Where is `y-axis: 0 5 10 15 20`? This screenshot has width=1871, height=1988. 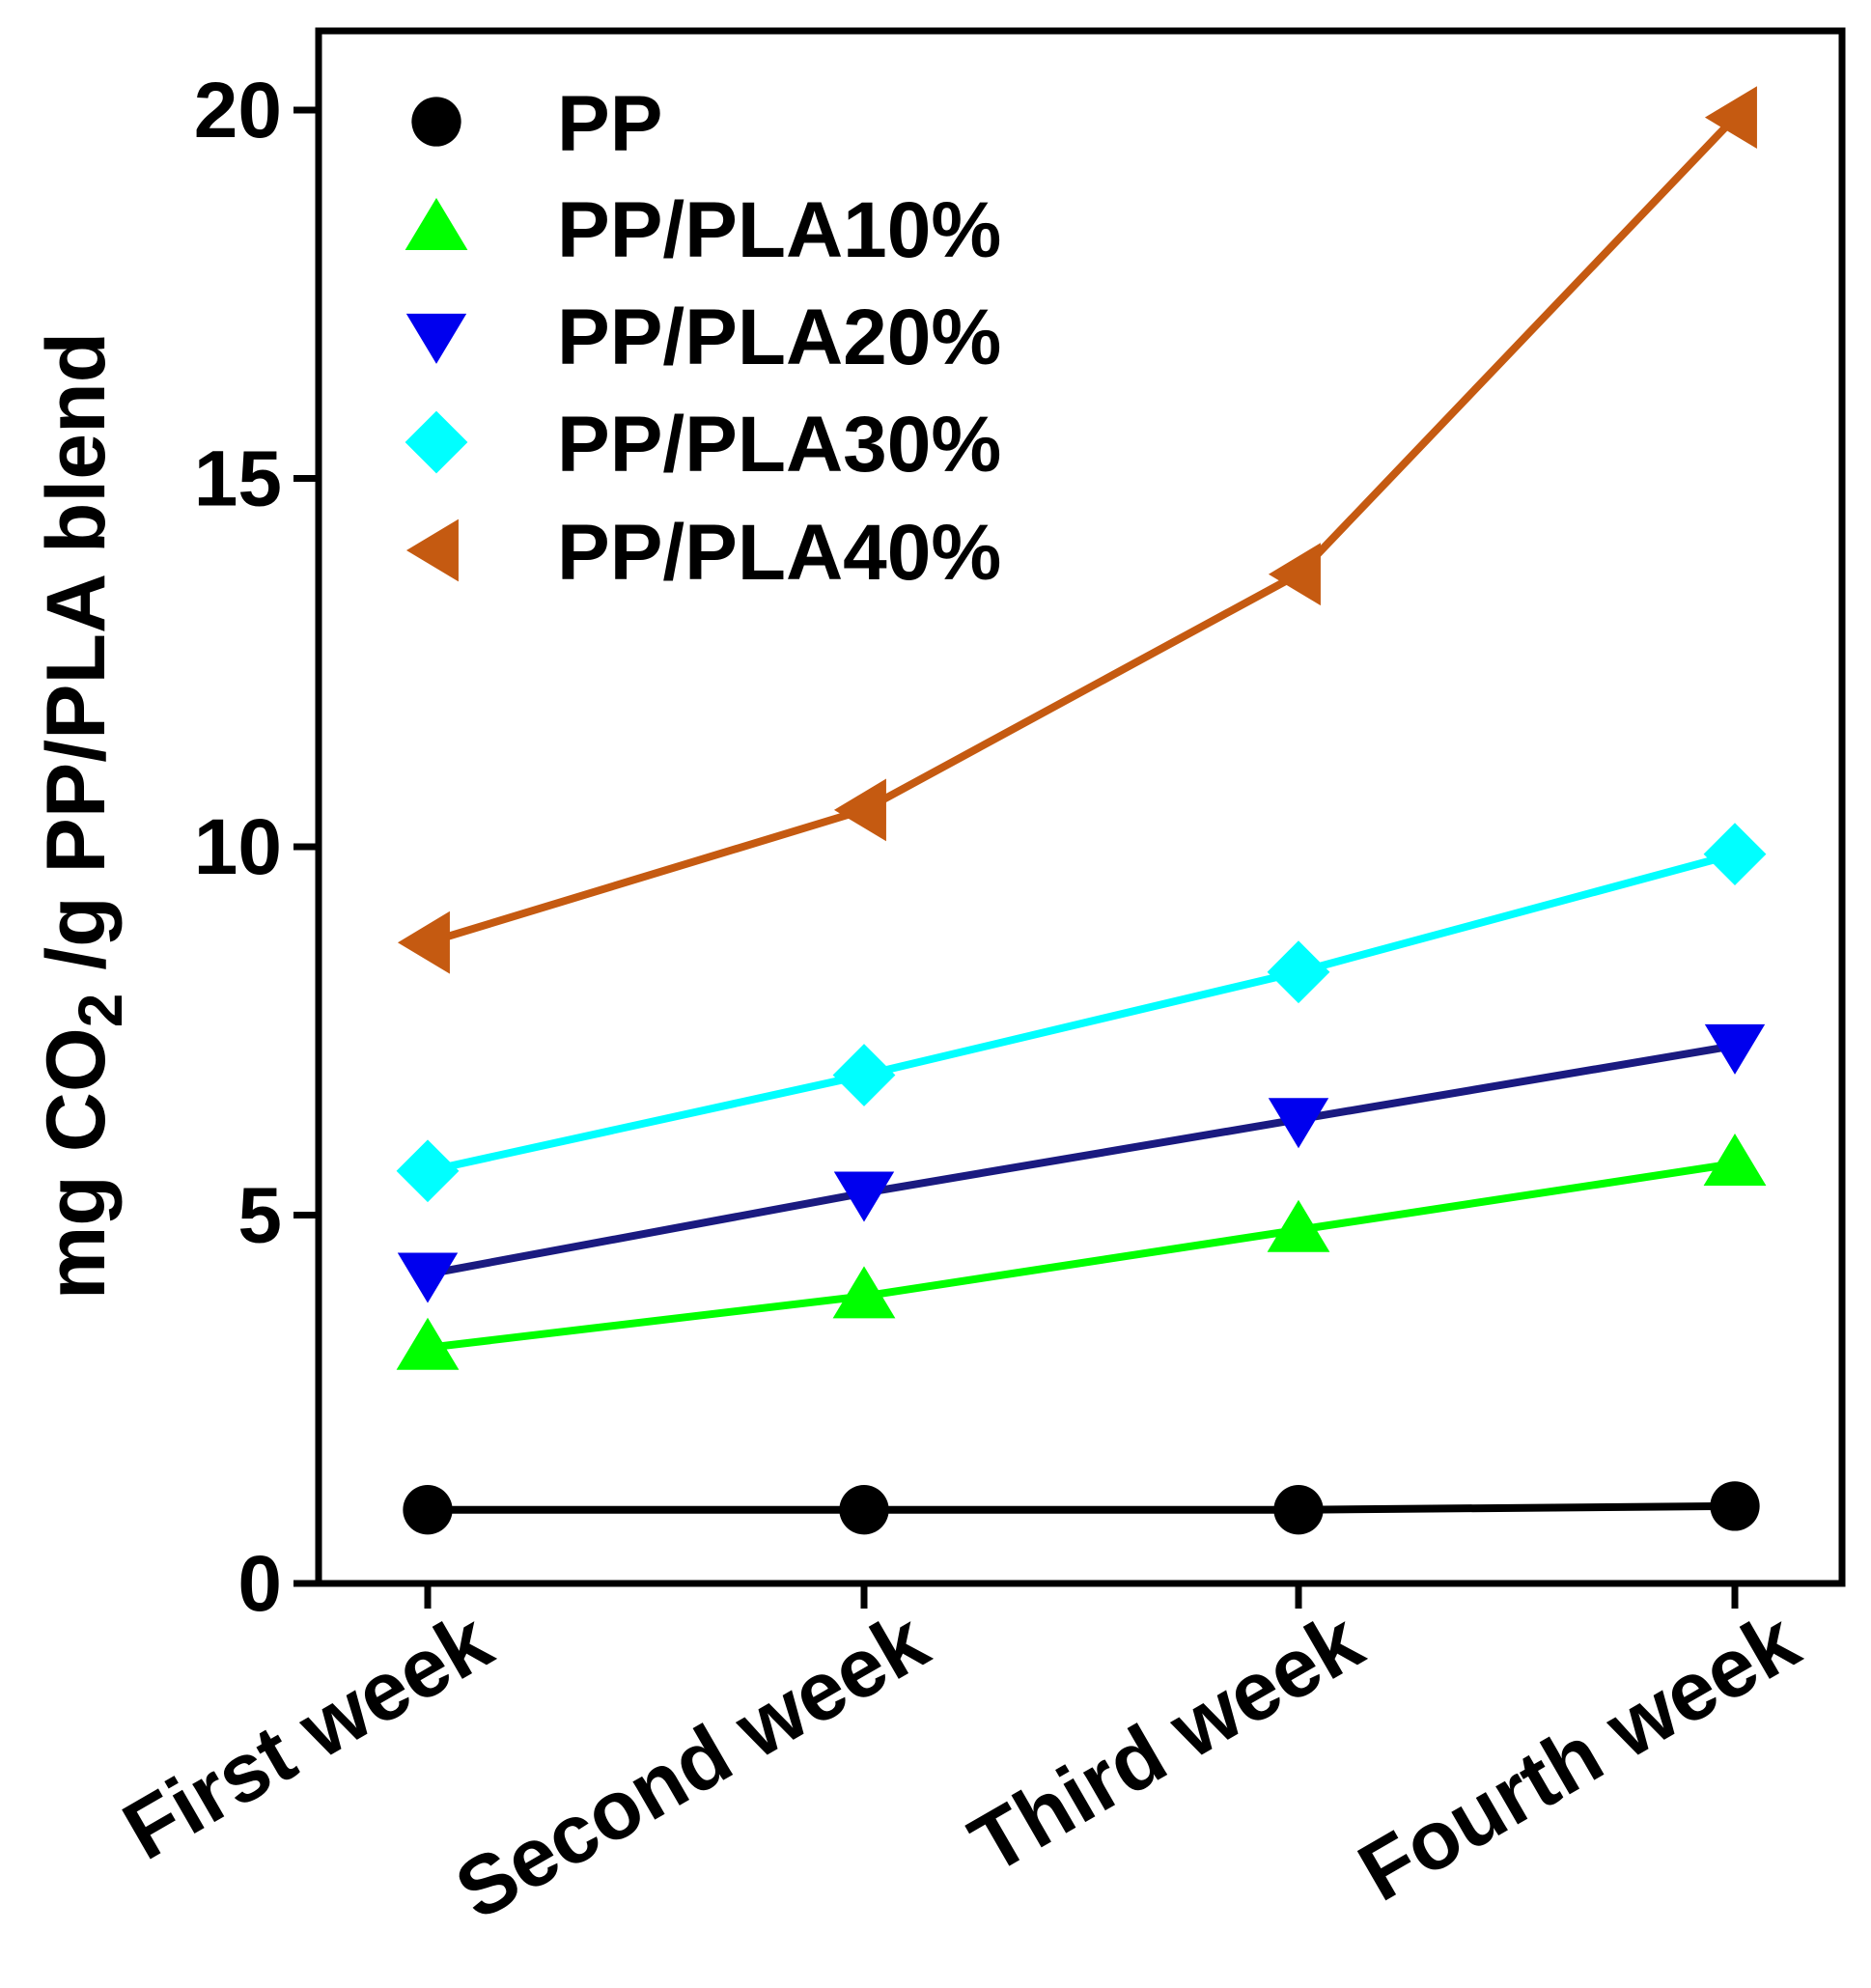 y-axis: 0 5 10 15 20 is located at coordinates (256, 848).